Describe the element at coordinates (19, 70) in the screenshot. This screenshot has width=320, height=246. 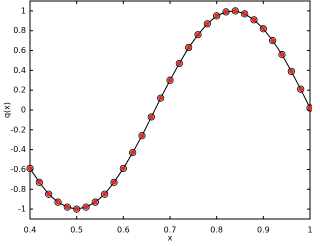
I see `y-tick-label: 0.4` at that location.